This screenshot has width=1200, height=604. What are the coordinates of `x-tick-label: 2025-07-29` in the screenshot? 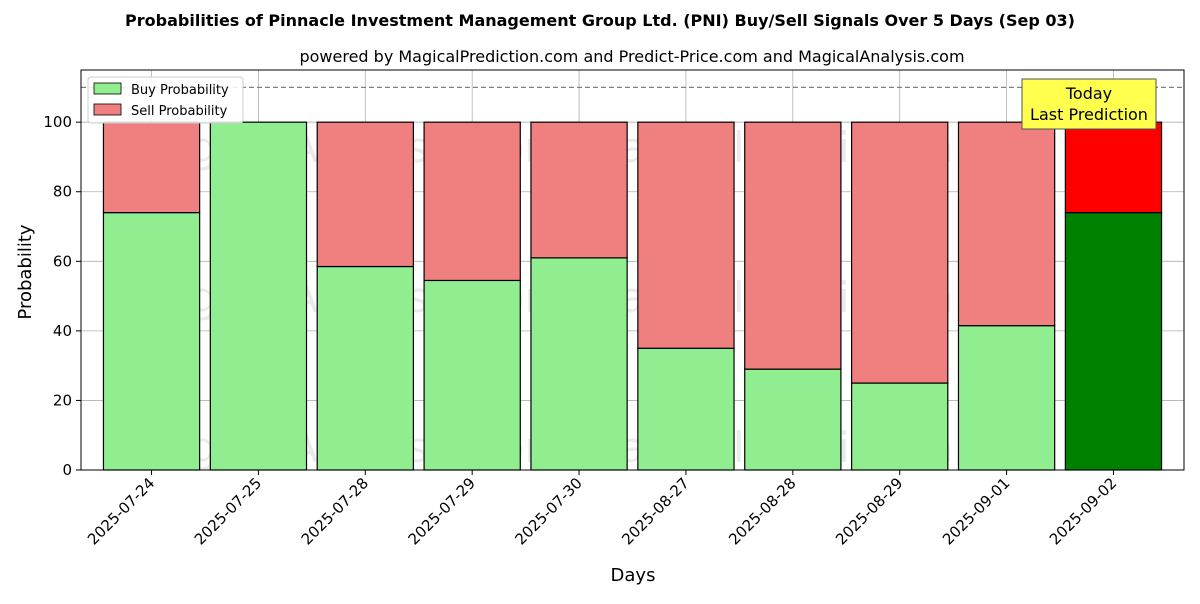 It's located at (442, 511).